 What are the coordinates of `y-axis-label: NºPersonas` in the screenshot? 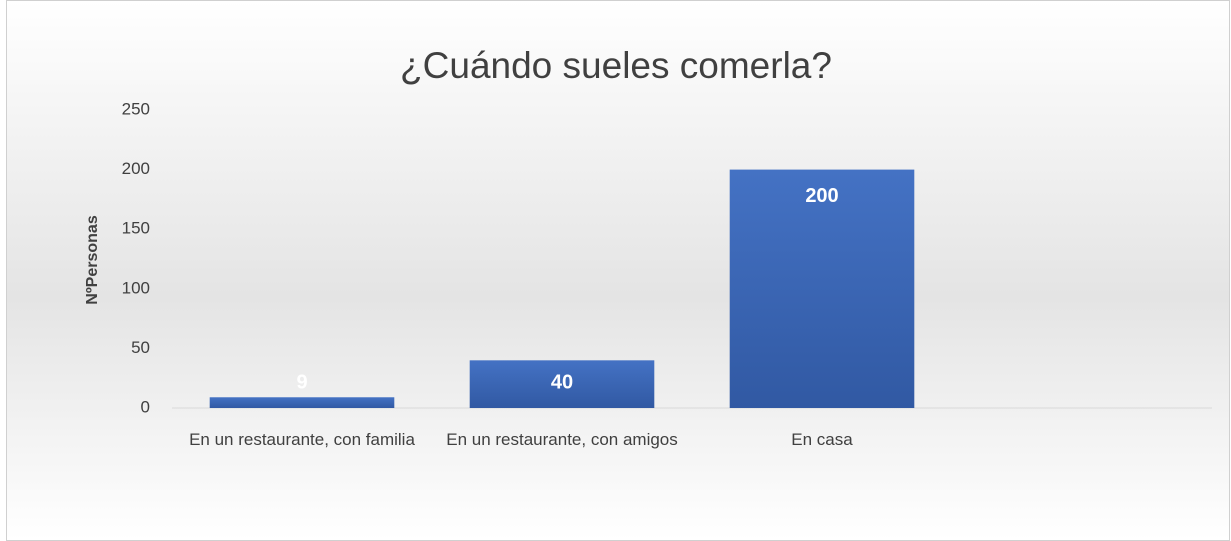 It's located at (92, 260).